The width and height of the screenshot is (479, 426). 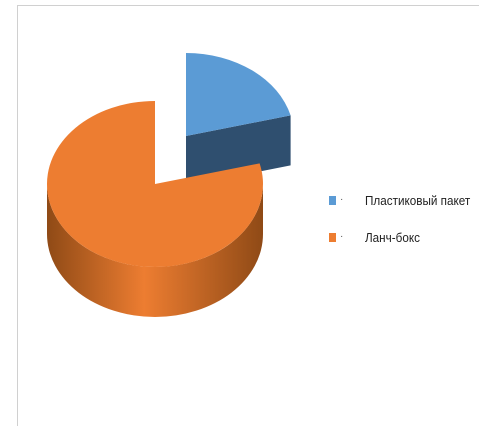 What do you see at coordinates (393, 237) in the screenshot?
I see `legend-label-lunch-box: Ланч-бокс` at bounding box center [393, 237].